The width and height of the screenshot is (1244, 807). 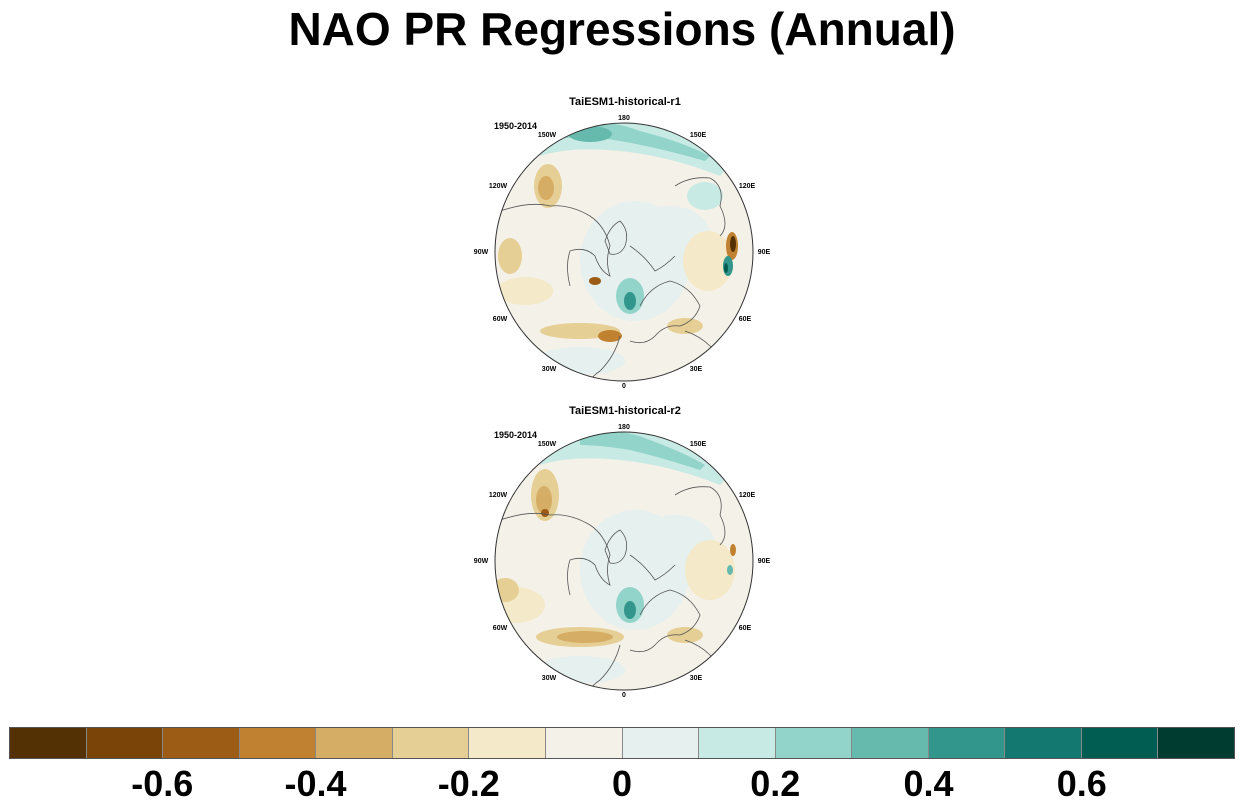 I want to click on map-panel-r1: TaiESM1-historical-r1 1950-2014, so click(x=625, y=243).